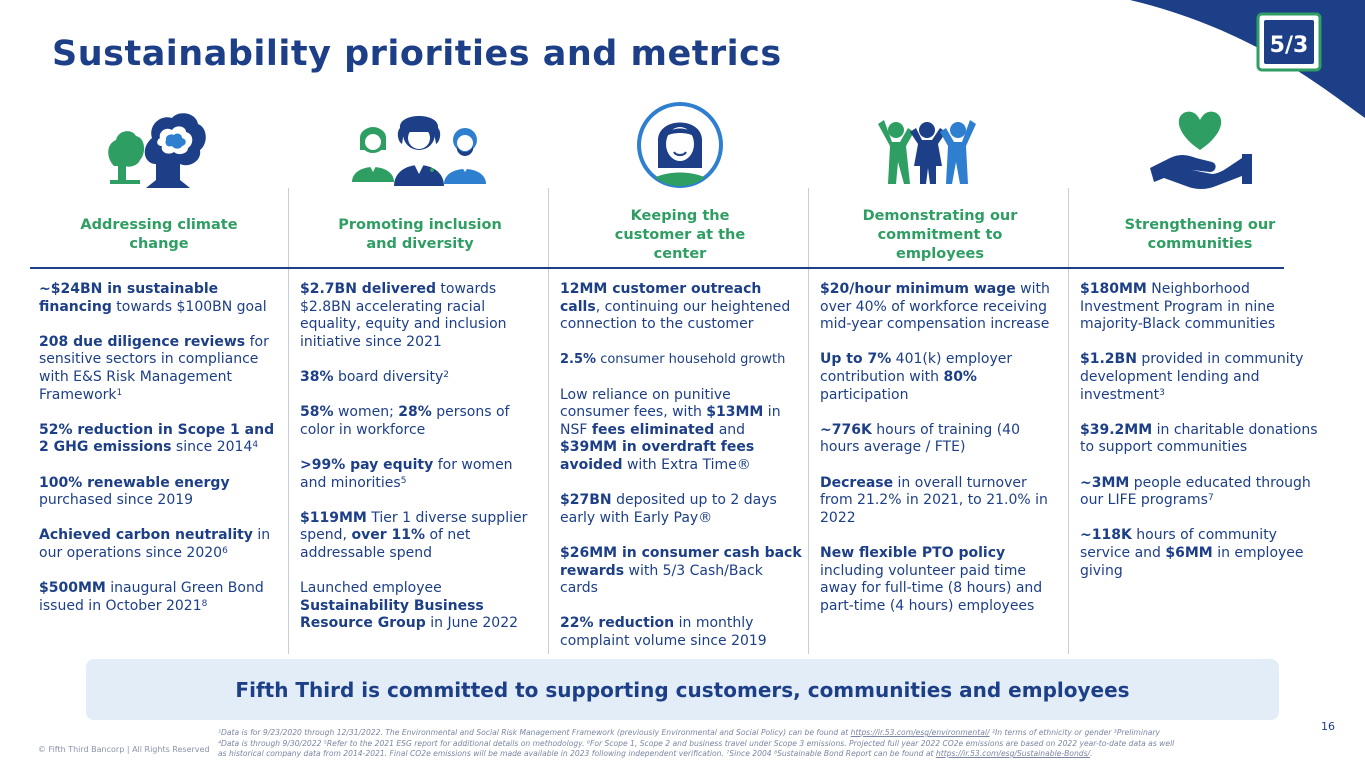  What do you see at coordinates (1328, 726) in the screenshot?
I see `page-number: 16` at bounding box center [1328, 726].